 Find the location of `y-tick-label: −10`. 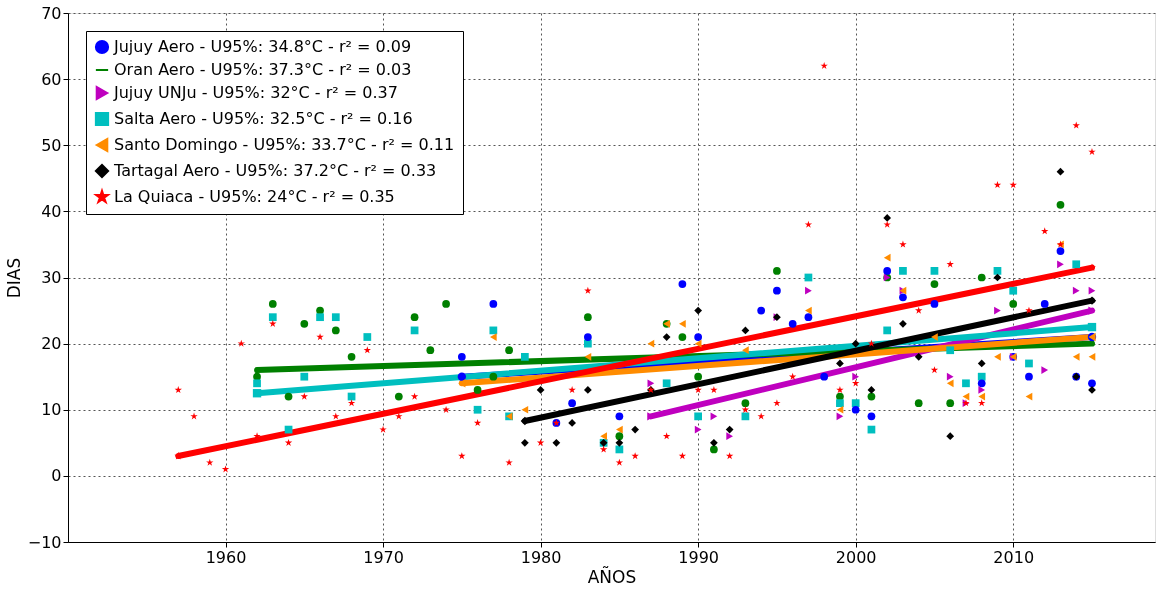

y-tick-label: −10 is located at coordinates (44, 542).